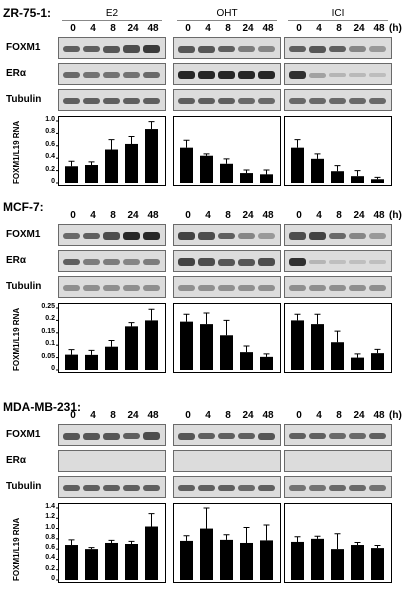 The height and width of the screenshot is (599, 405). Describe the element at coordinates (16, 339) in the screenshot. I see `y-axis-label: FOXM1/L19 RNA` at that location.